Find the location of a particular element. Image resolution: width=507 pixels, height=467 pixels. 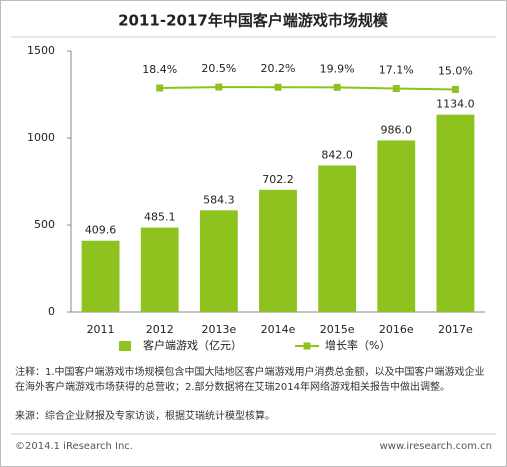

source: 来源：综合企业财报及专家访谈，根据艾瑞统计模型核算。 is located at coordinates (145, 416).